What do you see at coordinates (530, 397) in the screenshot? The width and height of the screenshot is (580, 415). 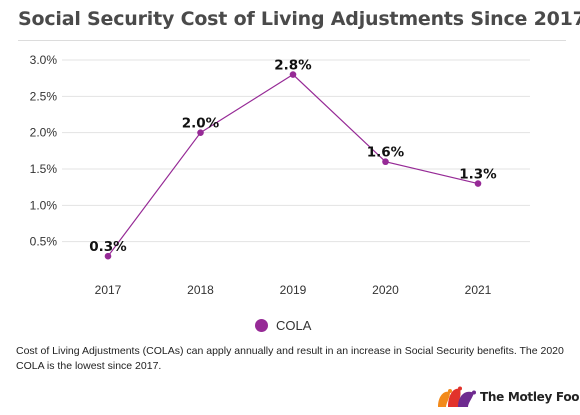 I see `brand-name: The Motley Fool` at bounding box center [530, 397].